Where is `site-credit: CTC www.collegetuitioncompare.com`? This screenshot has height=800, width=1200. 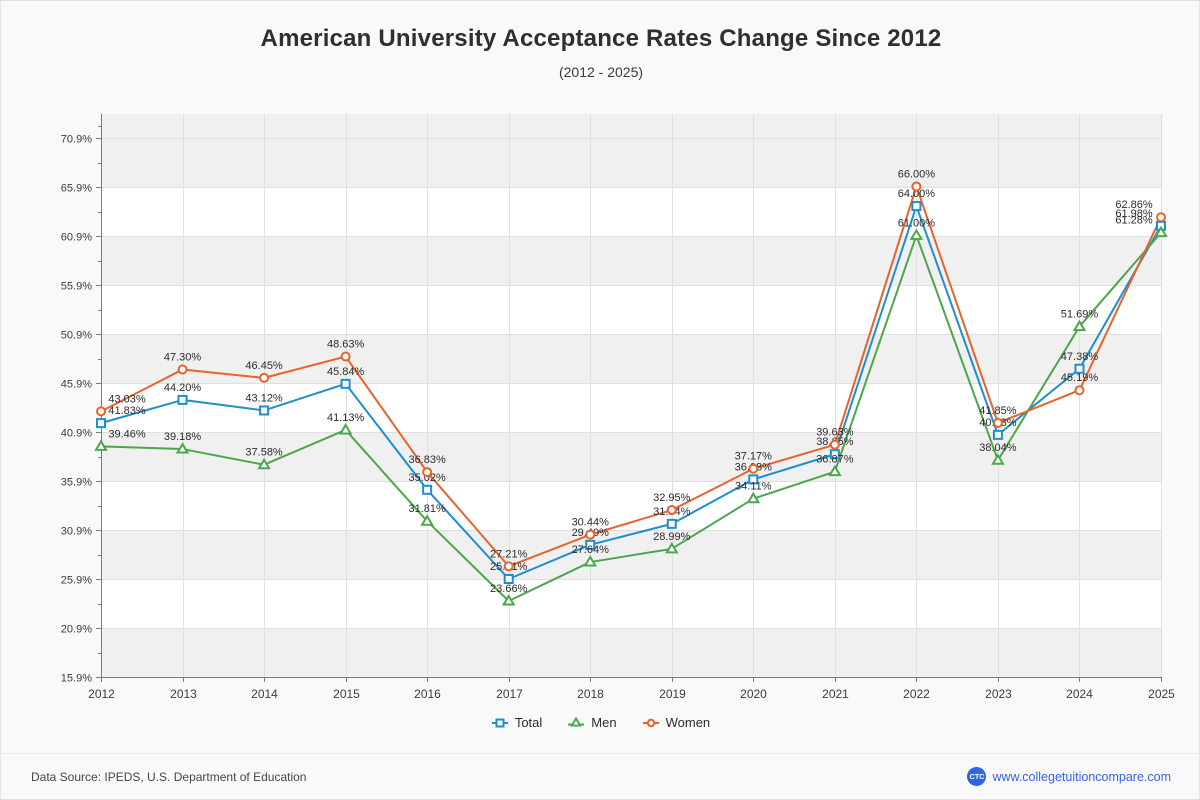 site-credit: CTC www.collegetuitioncompare.com is located at coordinates (1069, 776).